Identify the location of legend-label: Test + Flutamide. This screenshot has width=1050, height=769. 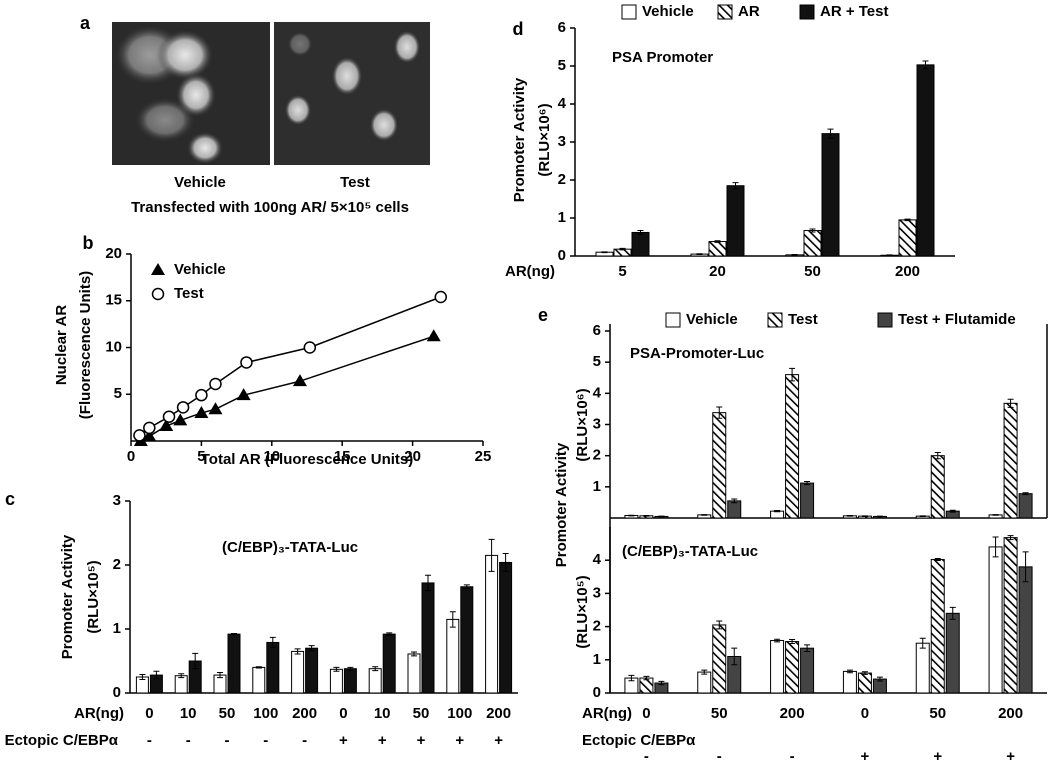
(957, 319).